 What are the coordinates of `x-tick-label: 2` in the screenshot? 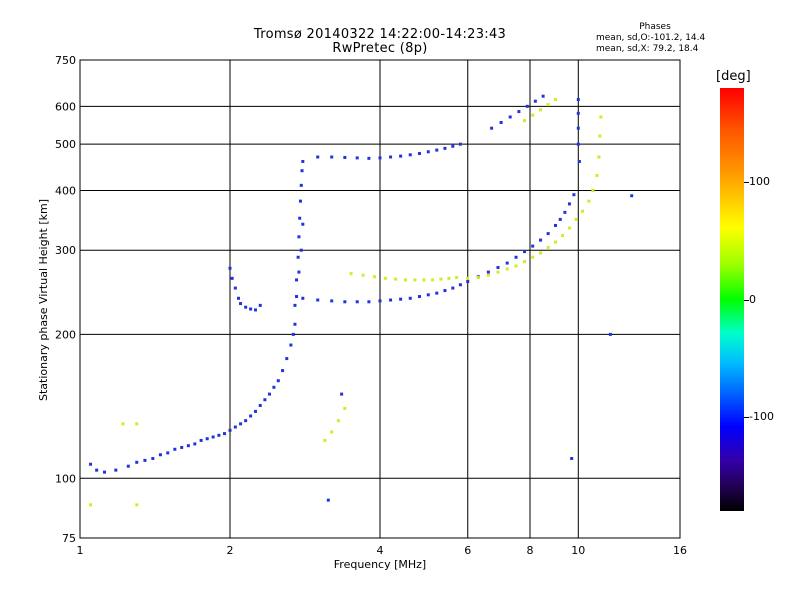 It's located at (230, 550).